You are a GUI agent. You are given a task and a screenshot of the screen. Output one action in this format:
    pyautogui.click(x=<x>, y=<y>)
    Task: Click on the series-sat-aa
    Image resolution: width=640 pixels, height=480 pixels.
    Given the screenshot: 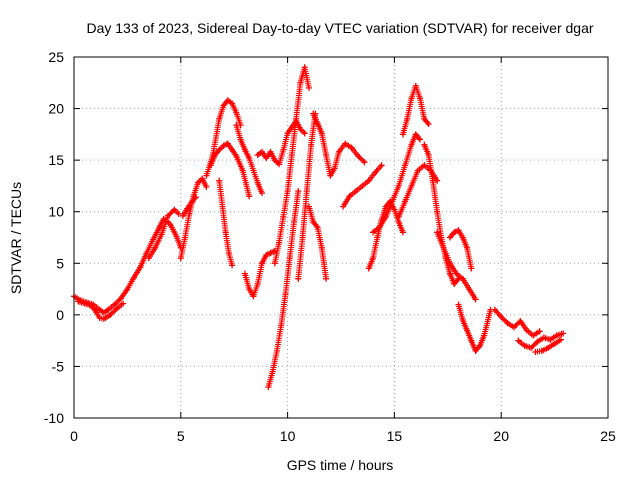 What is the action you would take?
    pyautogui.click(x=541, y=340)
    